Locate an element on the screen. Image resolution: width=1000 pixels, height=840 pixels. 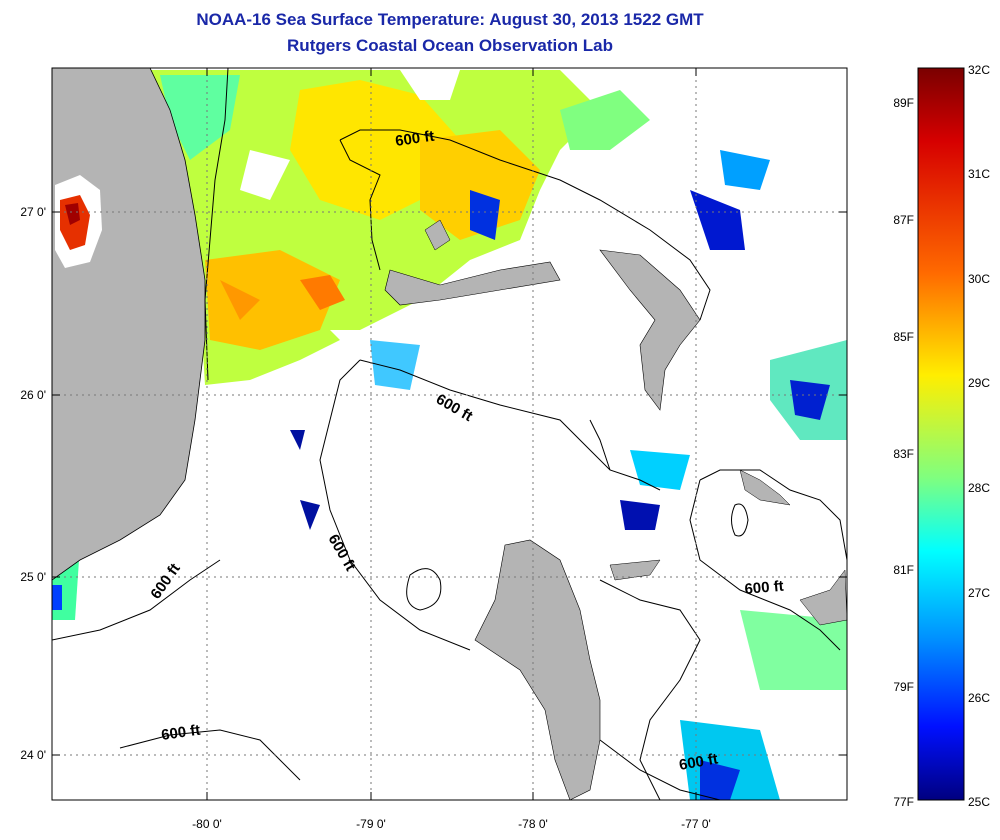
colorbar-c-label: 29C is located at coordinates (979, 383).